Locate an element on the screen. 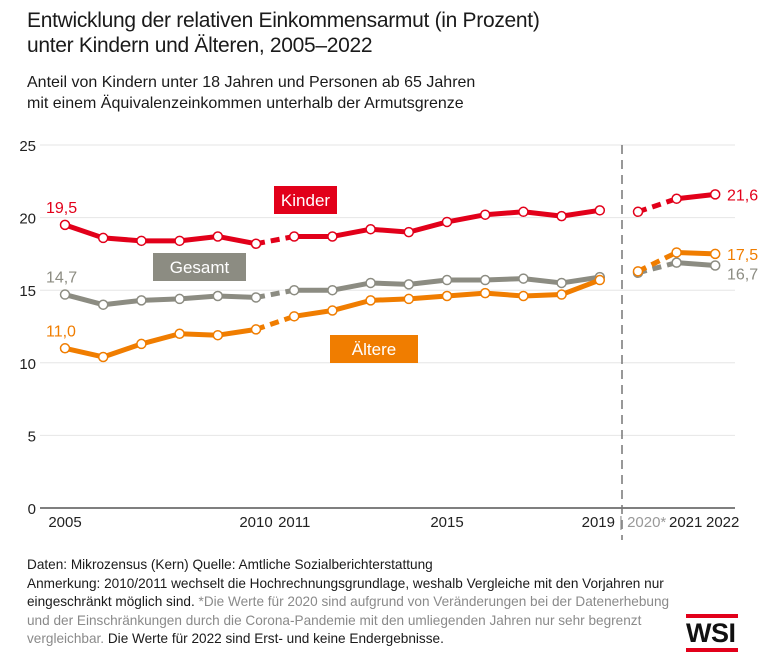 This screenshot has width=768, height=665. start-value-label: 19,5 is located at coordinates (61, 208).